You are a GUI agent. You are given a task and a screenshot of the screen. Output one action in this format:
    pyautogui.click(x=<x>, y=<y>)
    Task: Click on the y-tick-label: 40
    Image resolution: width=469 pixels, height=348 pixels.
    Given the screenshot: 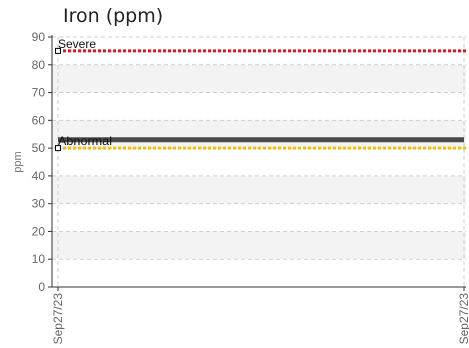 What is the action you would take?
    pyautogui.click(x=39, y=176)
    